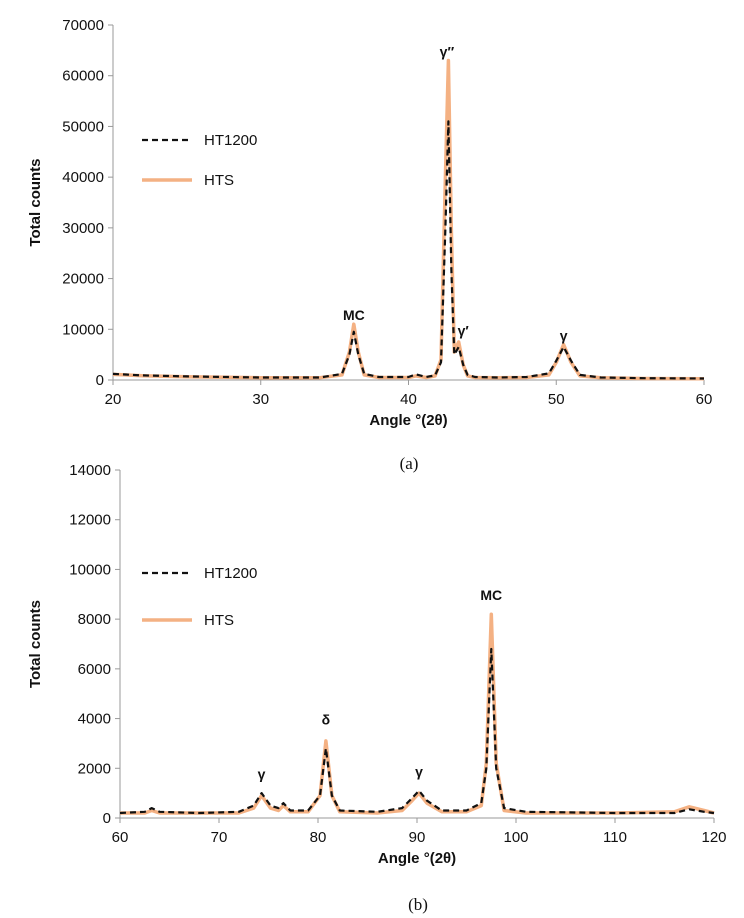 The height and width of the screenshot is (918, 744). Describe the element at coordinates (318, 837) in the screenshot. I see `x-tick-label: 80` at that location.